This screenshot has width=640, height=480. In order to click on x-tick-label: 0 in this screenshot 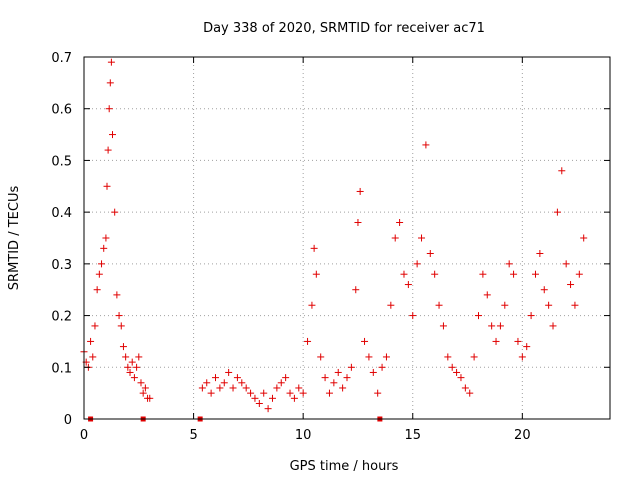, I will do `click(84, 435)`.